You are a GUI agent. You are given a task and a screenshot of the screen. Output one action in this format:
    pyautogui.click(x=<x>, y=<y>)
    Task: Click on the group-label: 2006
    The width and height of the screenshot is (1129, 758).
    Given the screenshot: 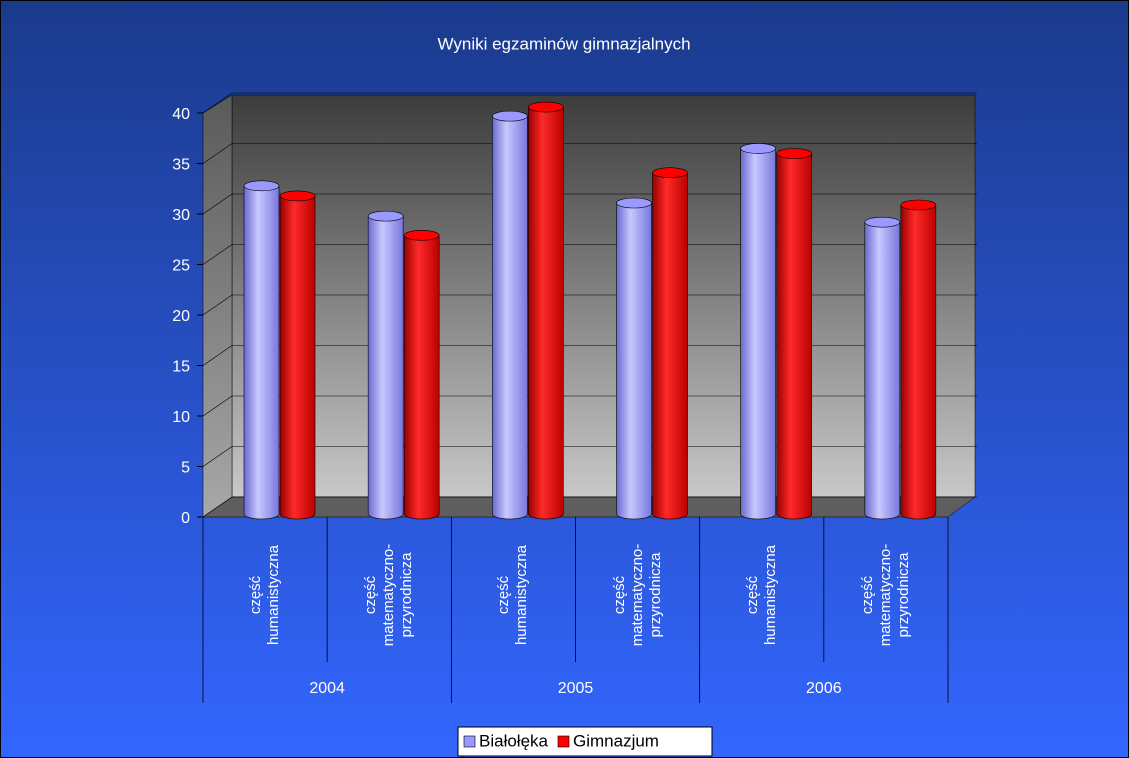 What is the action you would take?
    pyautogui.click(x=824, y=688)
    